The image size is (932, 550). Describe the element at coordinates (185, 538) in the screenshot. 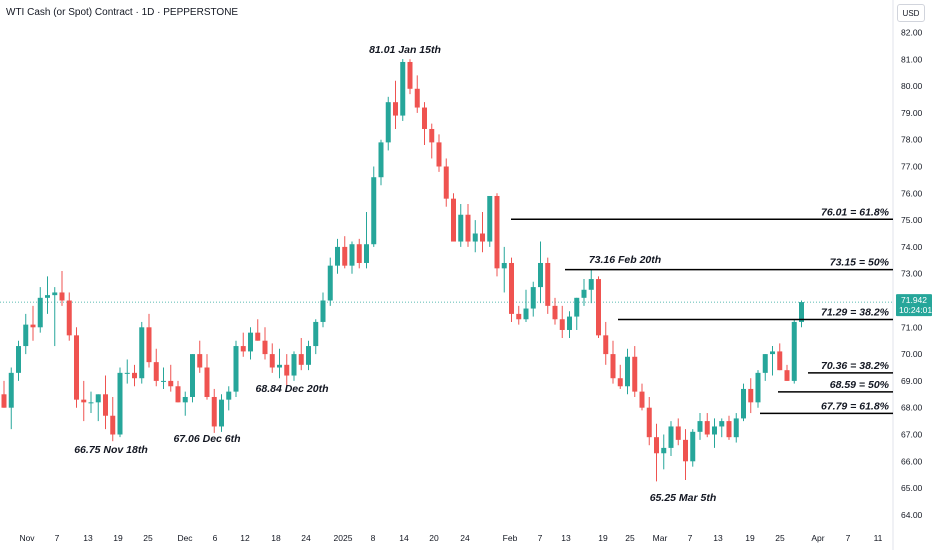

I see `time-tick-label: Dec` at that location.